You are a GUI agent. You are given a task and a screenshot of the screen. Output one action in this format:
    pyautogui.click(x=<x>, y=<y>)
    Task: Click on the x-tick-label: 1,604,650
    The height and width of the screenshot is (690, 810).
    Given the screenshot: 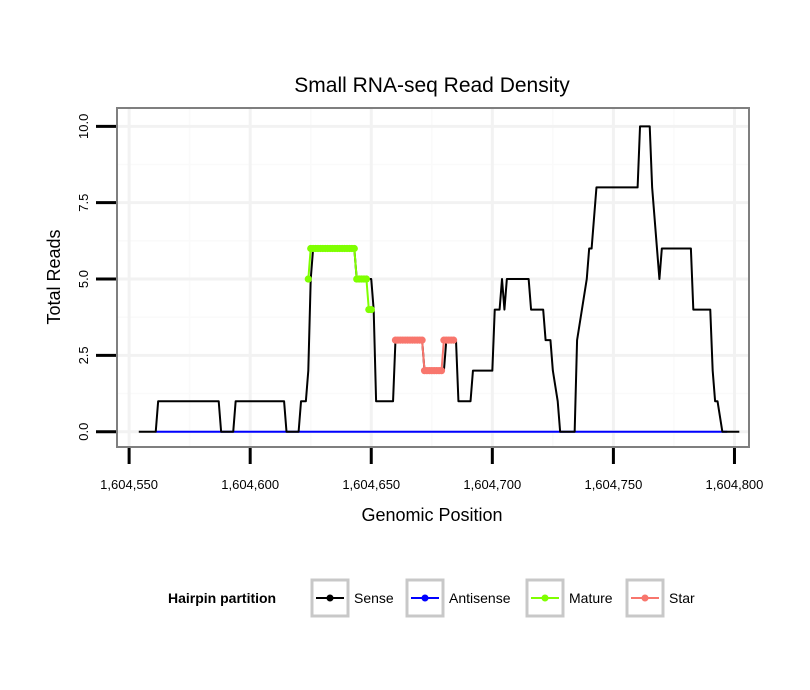 What is the action you would take?
    pyautogui.click(x=371, y=484)
    